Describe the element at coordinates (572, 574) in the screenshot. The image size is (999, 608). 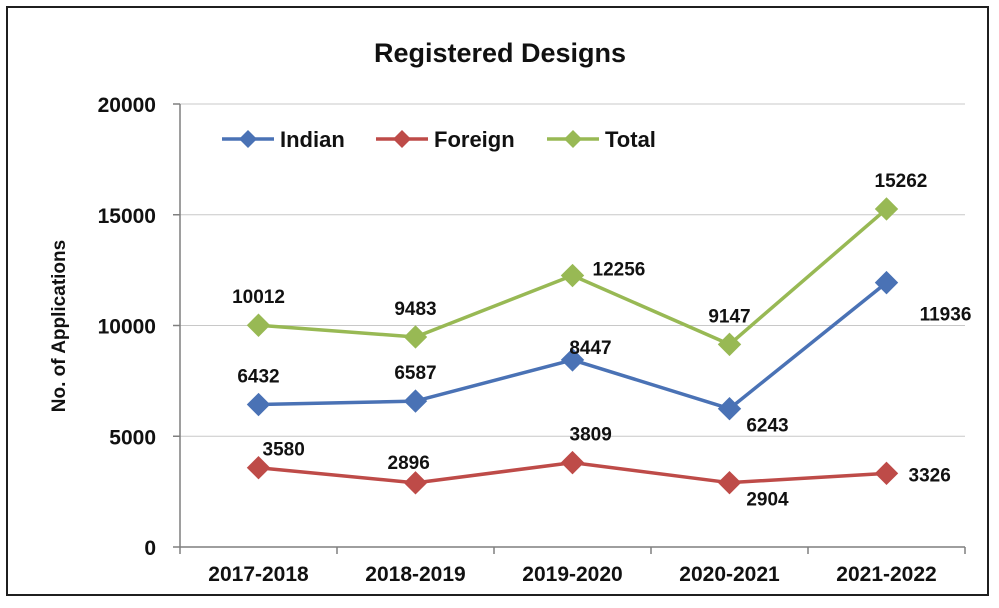
I see `x-tick-label: 2019-2020` at that location.